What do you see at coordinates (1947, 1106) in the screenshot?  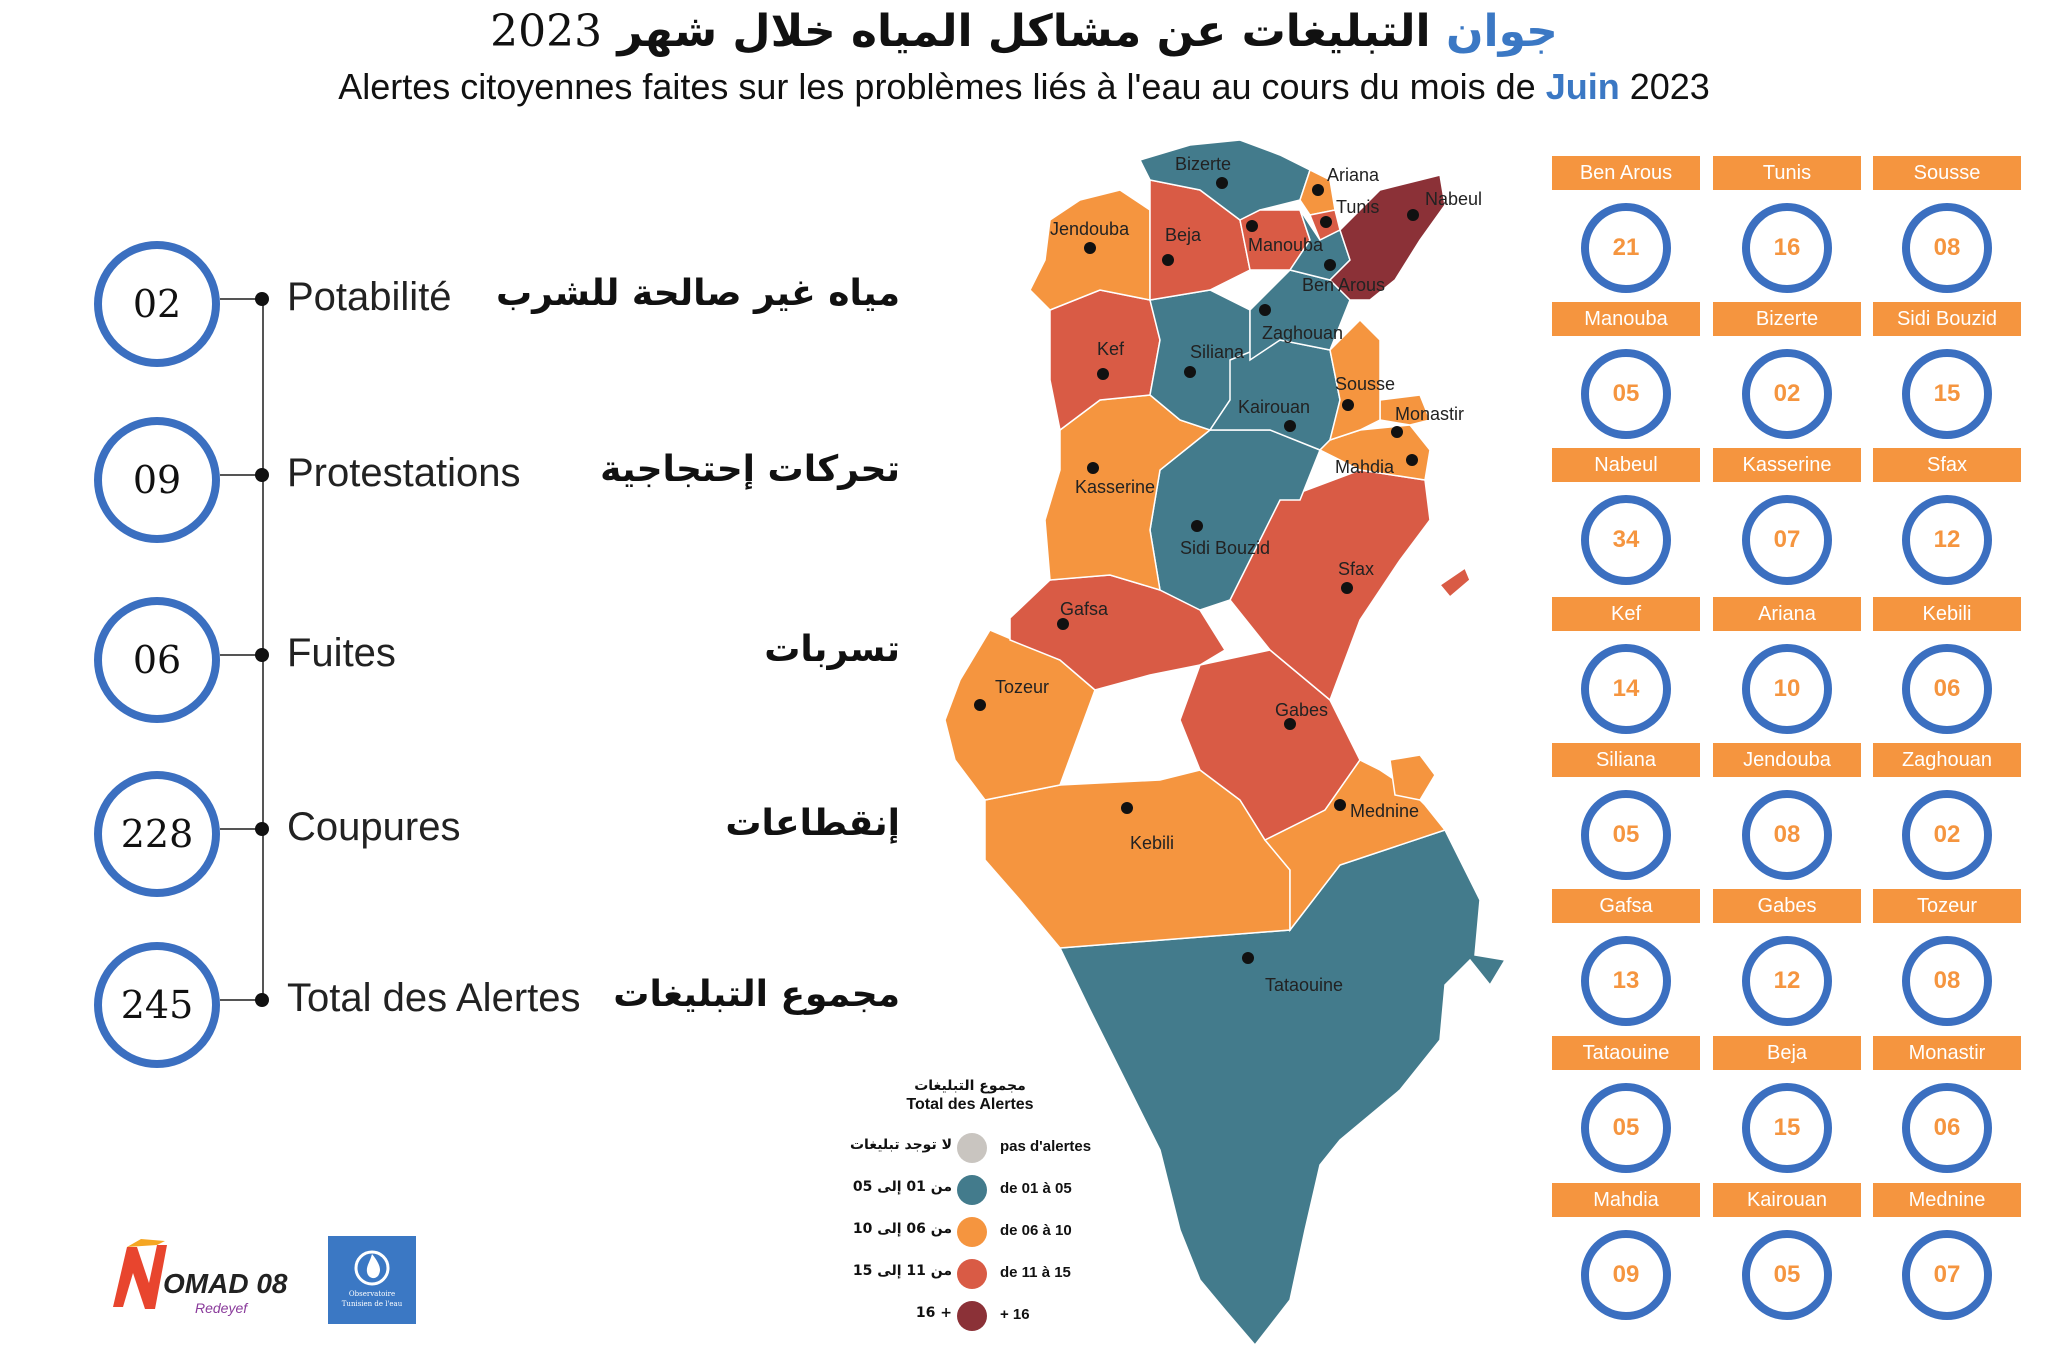 I see `governorate-card: Monastir 06` at bounding box center [1947, 1106].